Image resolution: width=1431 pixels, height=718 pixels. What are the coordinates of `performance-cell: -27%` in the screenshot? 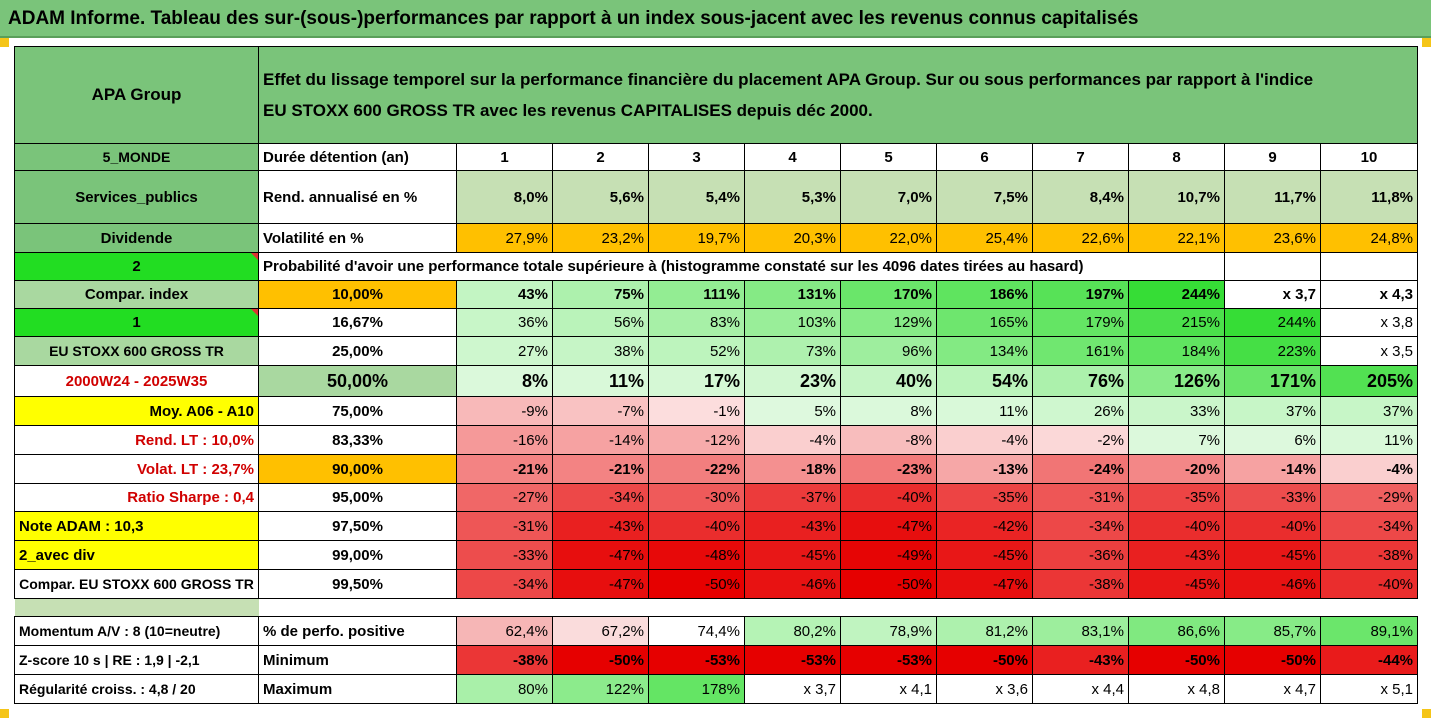 It's located at (504, 497).